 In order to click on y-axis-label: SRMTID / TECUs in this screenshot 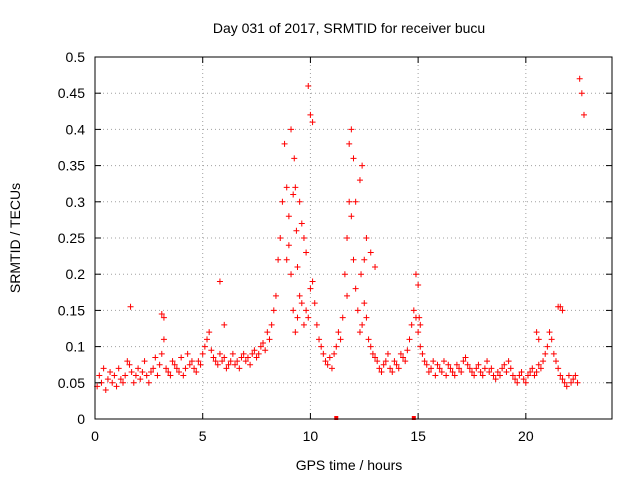, I will do `click(15, 238)`.